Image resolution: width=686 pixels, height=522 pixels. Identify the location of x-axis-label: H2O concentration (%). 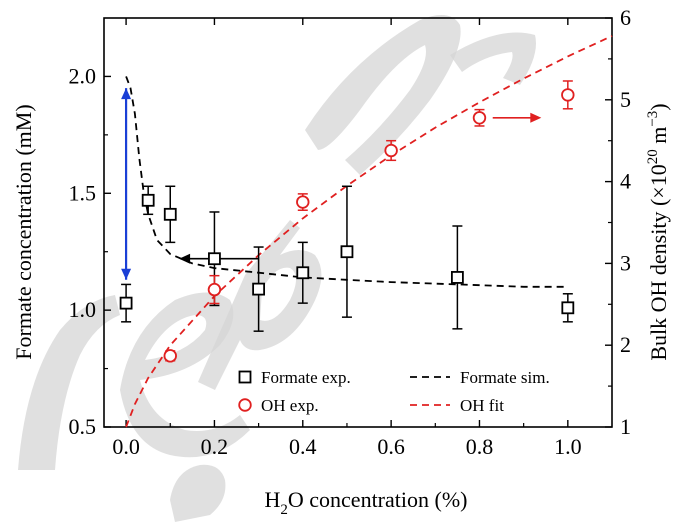
(366, 502).